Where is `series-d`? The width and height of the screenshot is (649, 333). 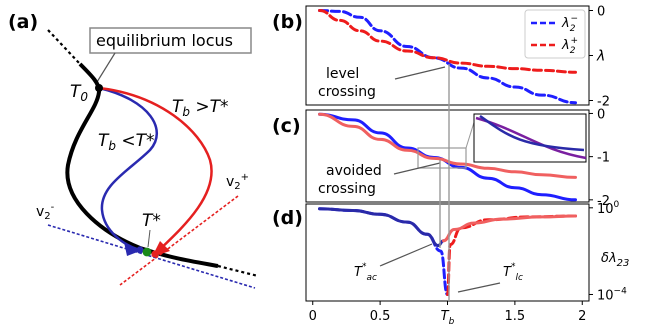
series-d is located at coordinates (447, 251).